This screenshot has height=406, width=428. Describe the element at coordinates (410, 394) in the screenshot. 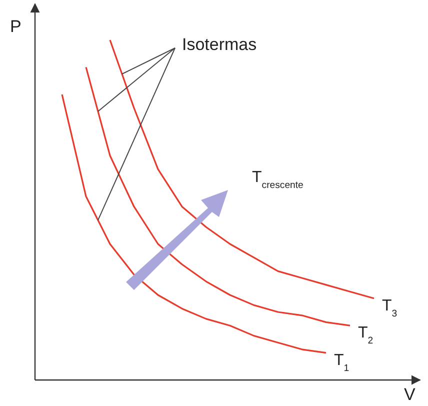

I see `x-axis-title: V` at that location.